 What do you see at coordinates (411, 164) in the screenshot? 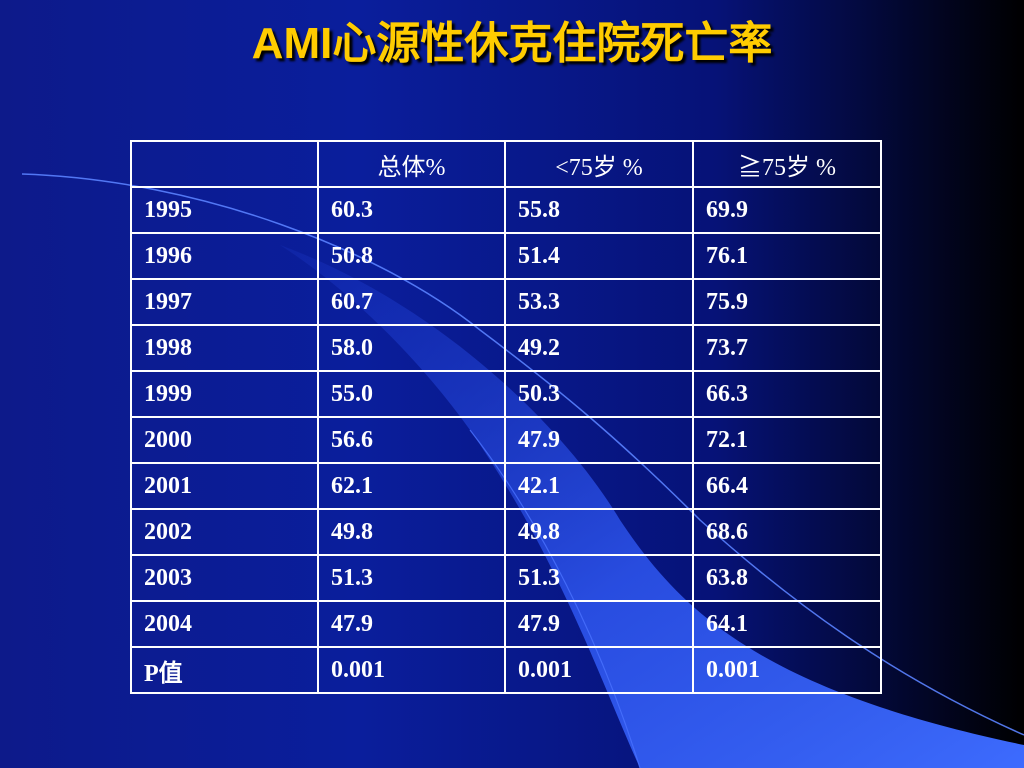
I see `table-header-cell: 总体%` at bounding box center [411, 164].